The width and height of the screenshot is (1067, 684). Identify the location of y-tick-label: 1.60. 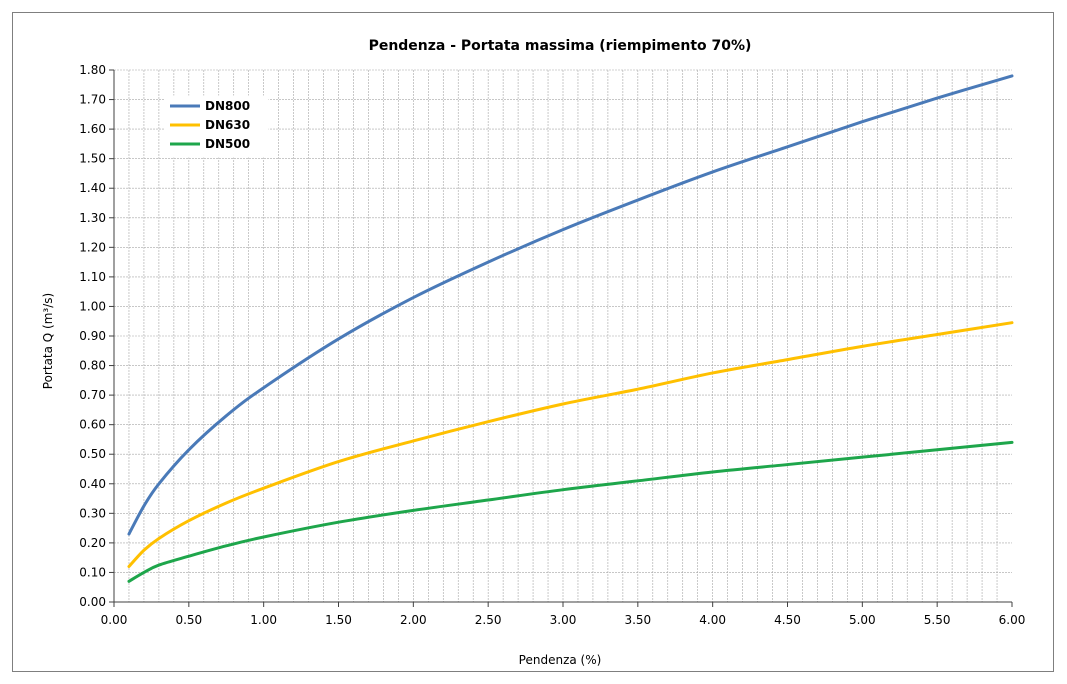
(92, 129).